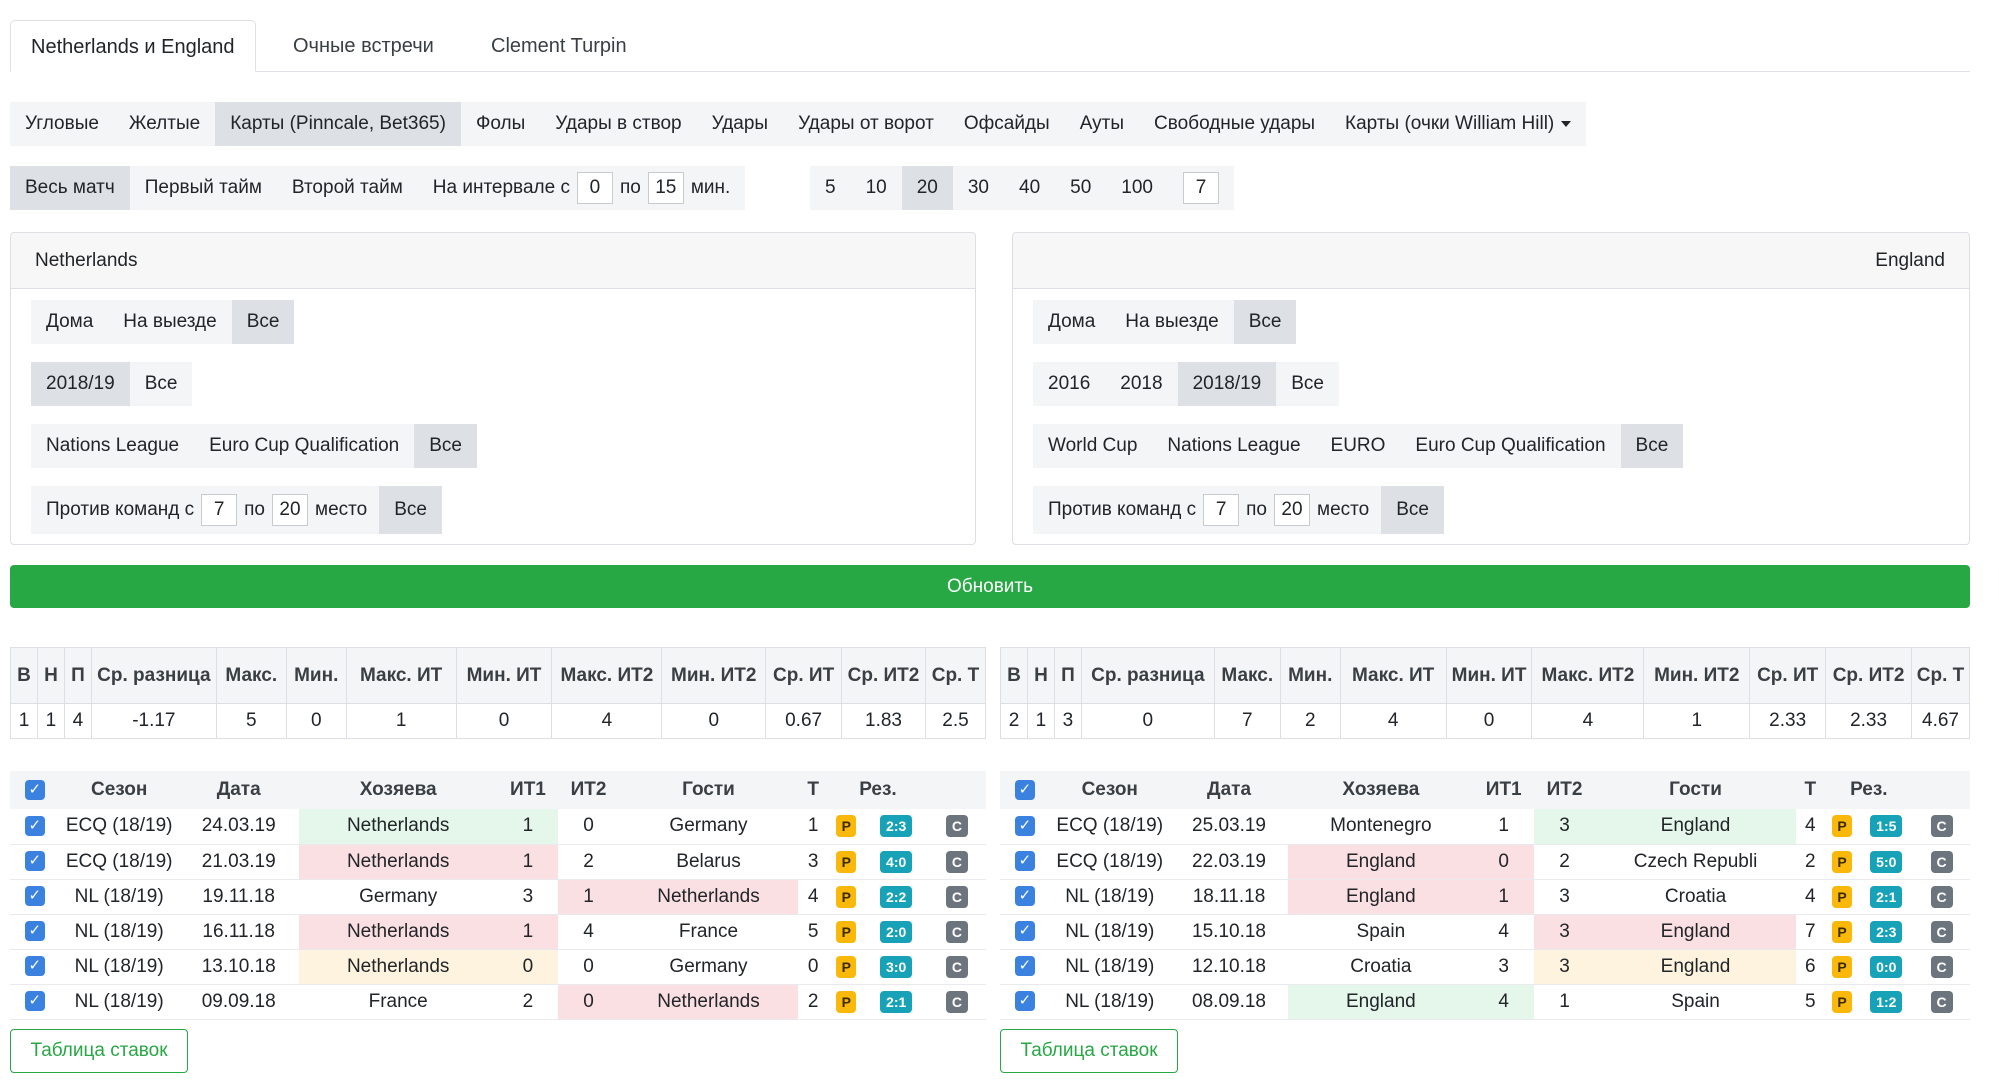 The image size is (1999, 1083). Describe the element at coordinates (1886, 826) in the screenshot. I see `result-badge: 1:5` at that location.